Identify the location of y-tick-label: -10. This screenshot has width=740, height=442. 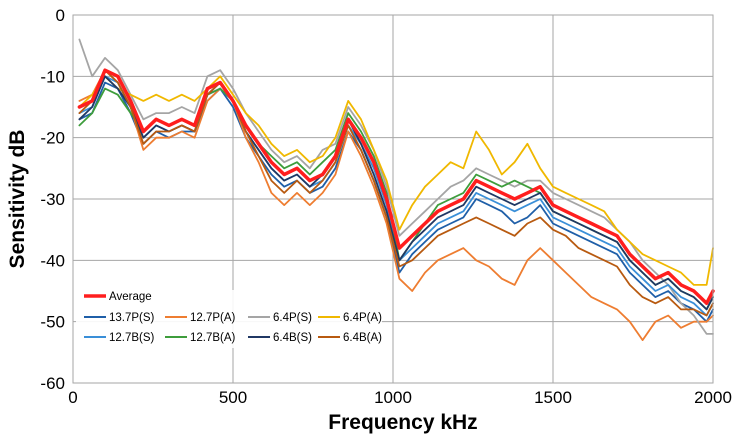
(52, 76).